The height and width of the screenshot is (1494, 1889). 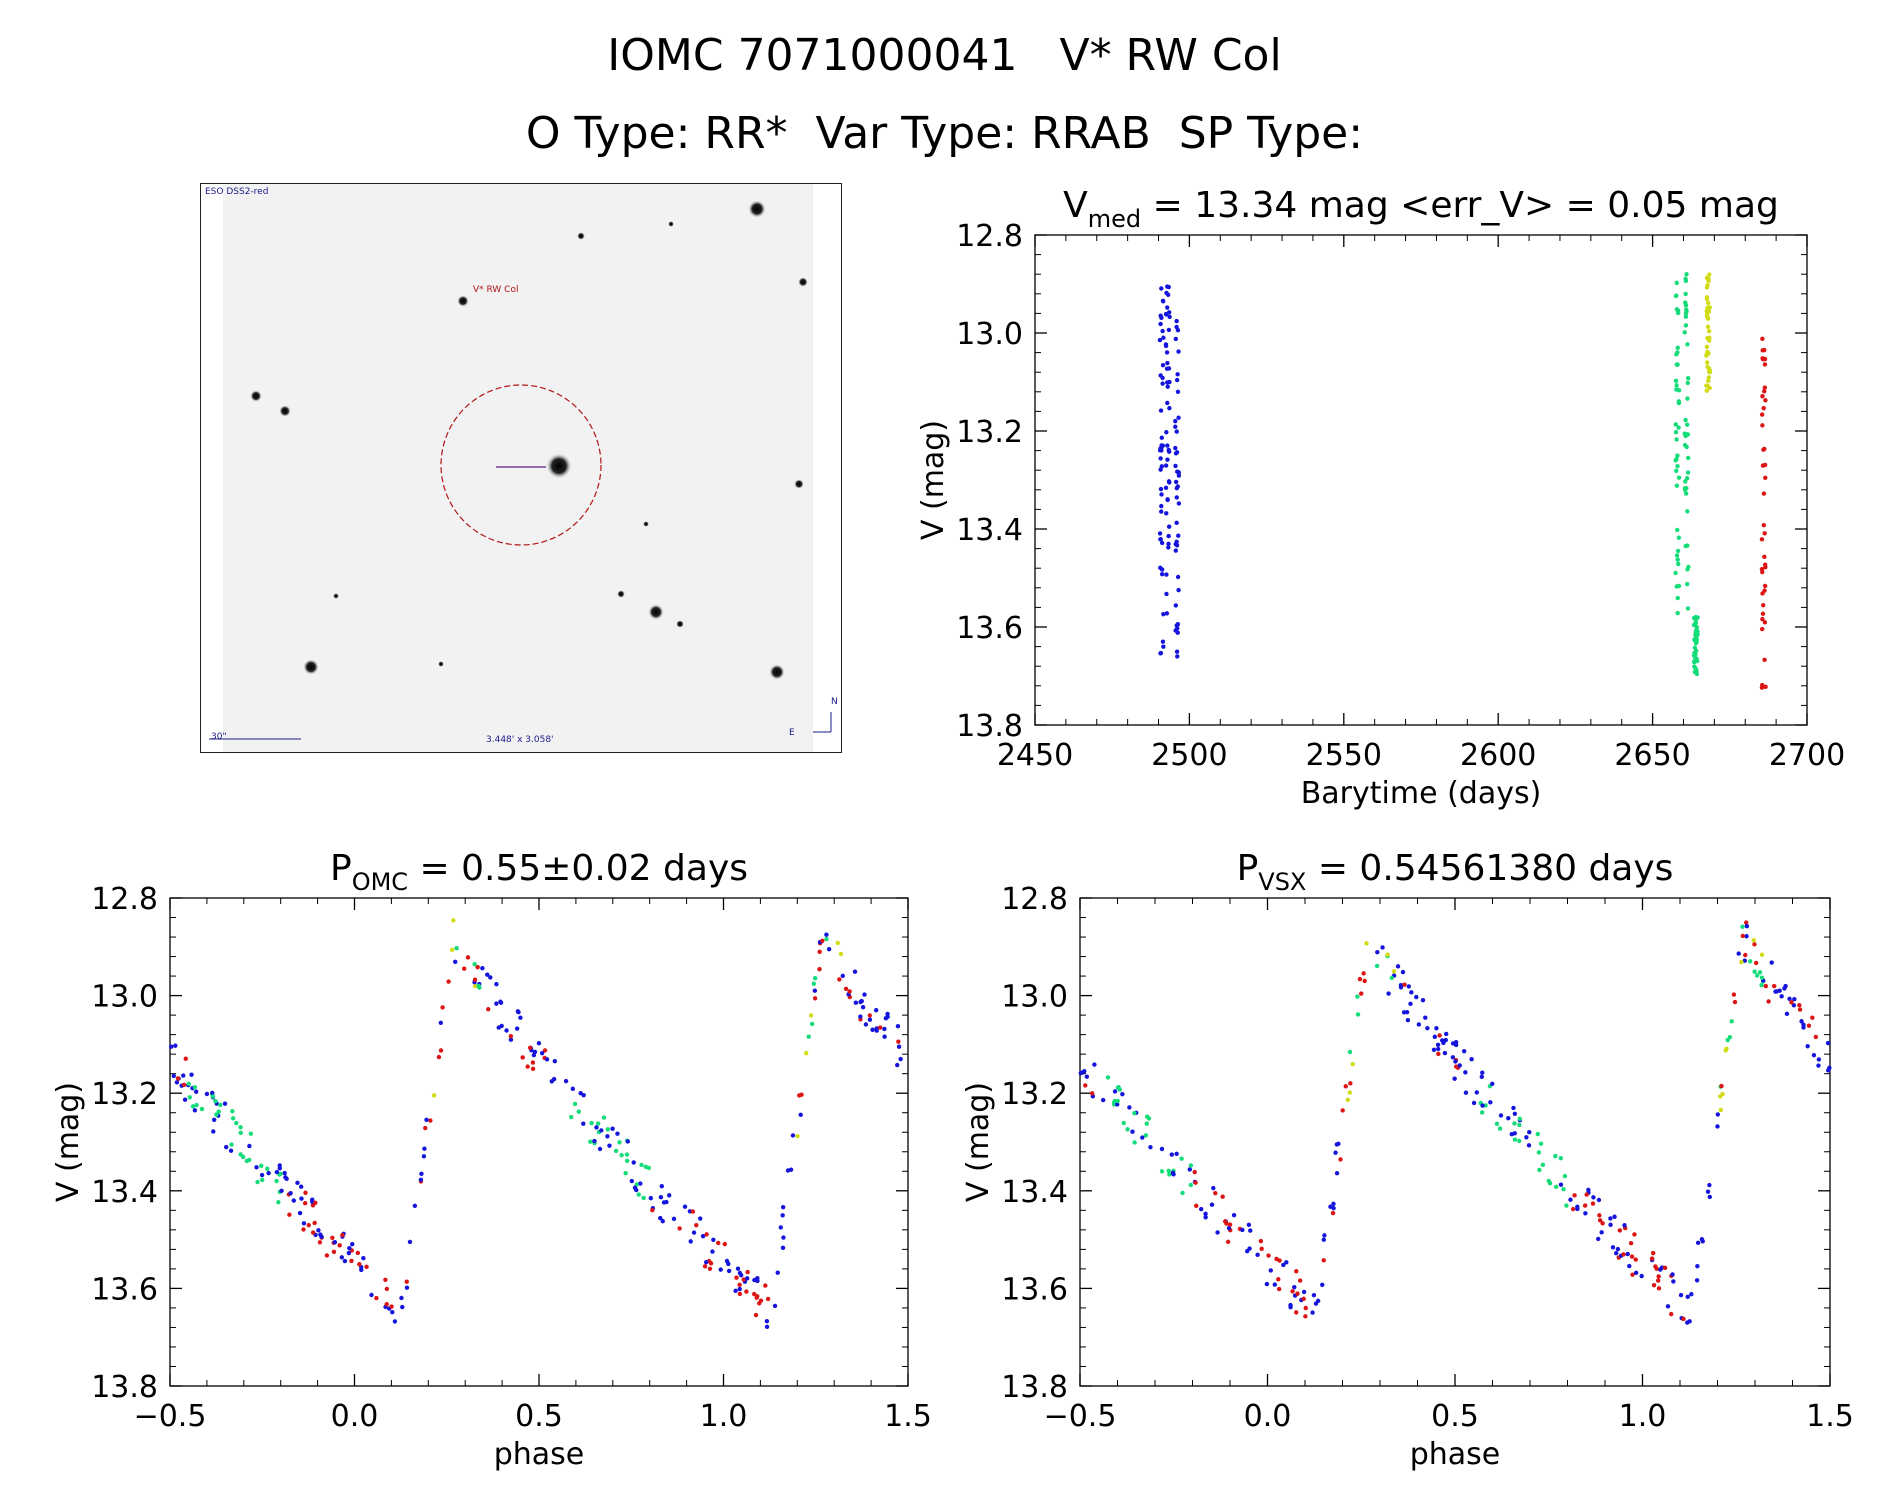 What do you see at coordinates (1455, 872) in the screenshot?
I see `plot-title: PVSX = 0.54561380 days` at bounding box center [1455, 872].